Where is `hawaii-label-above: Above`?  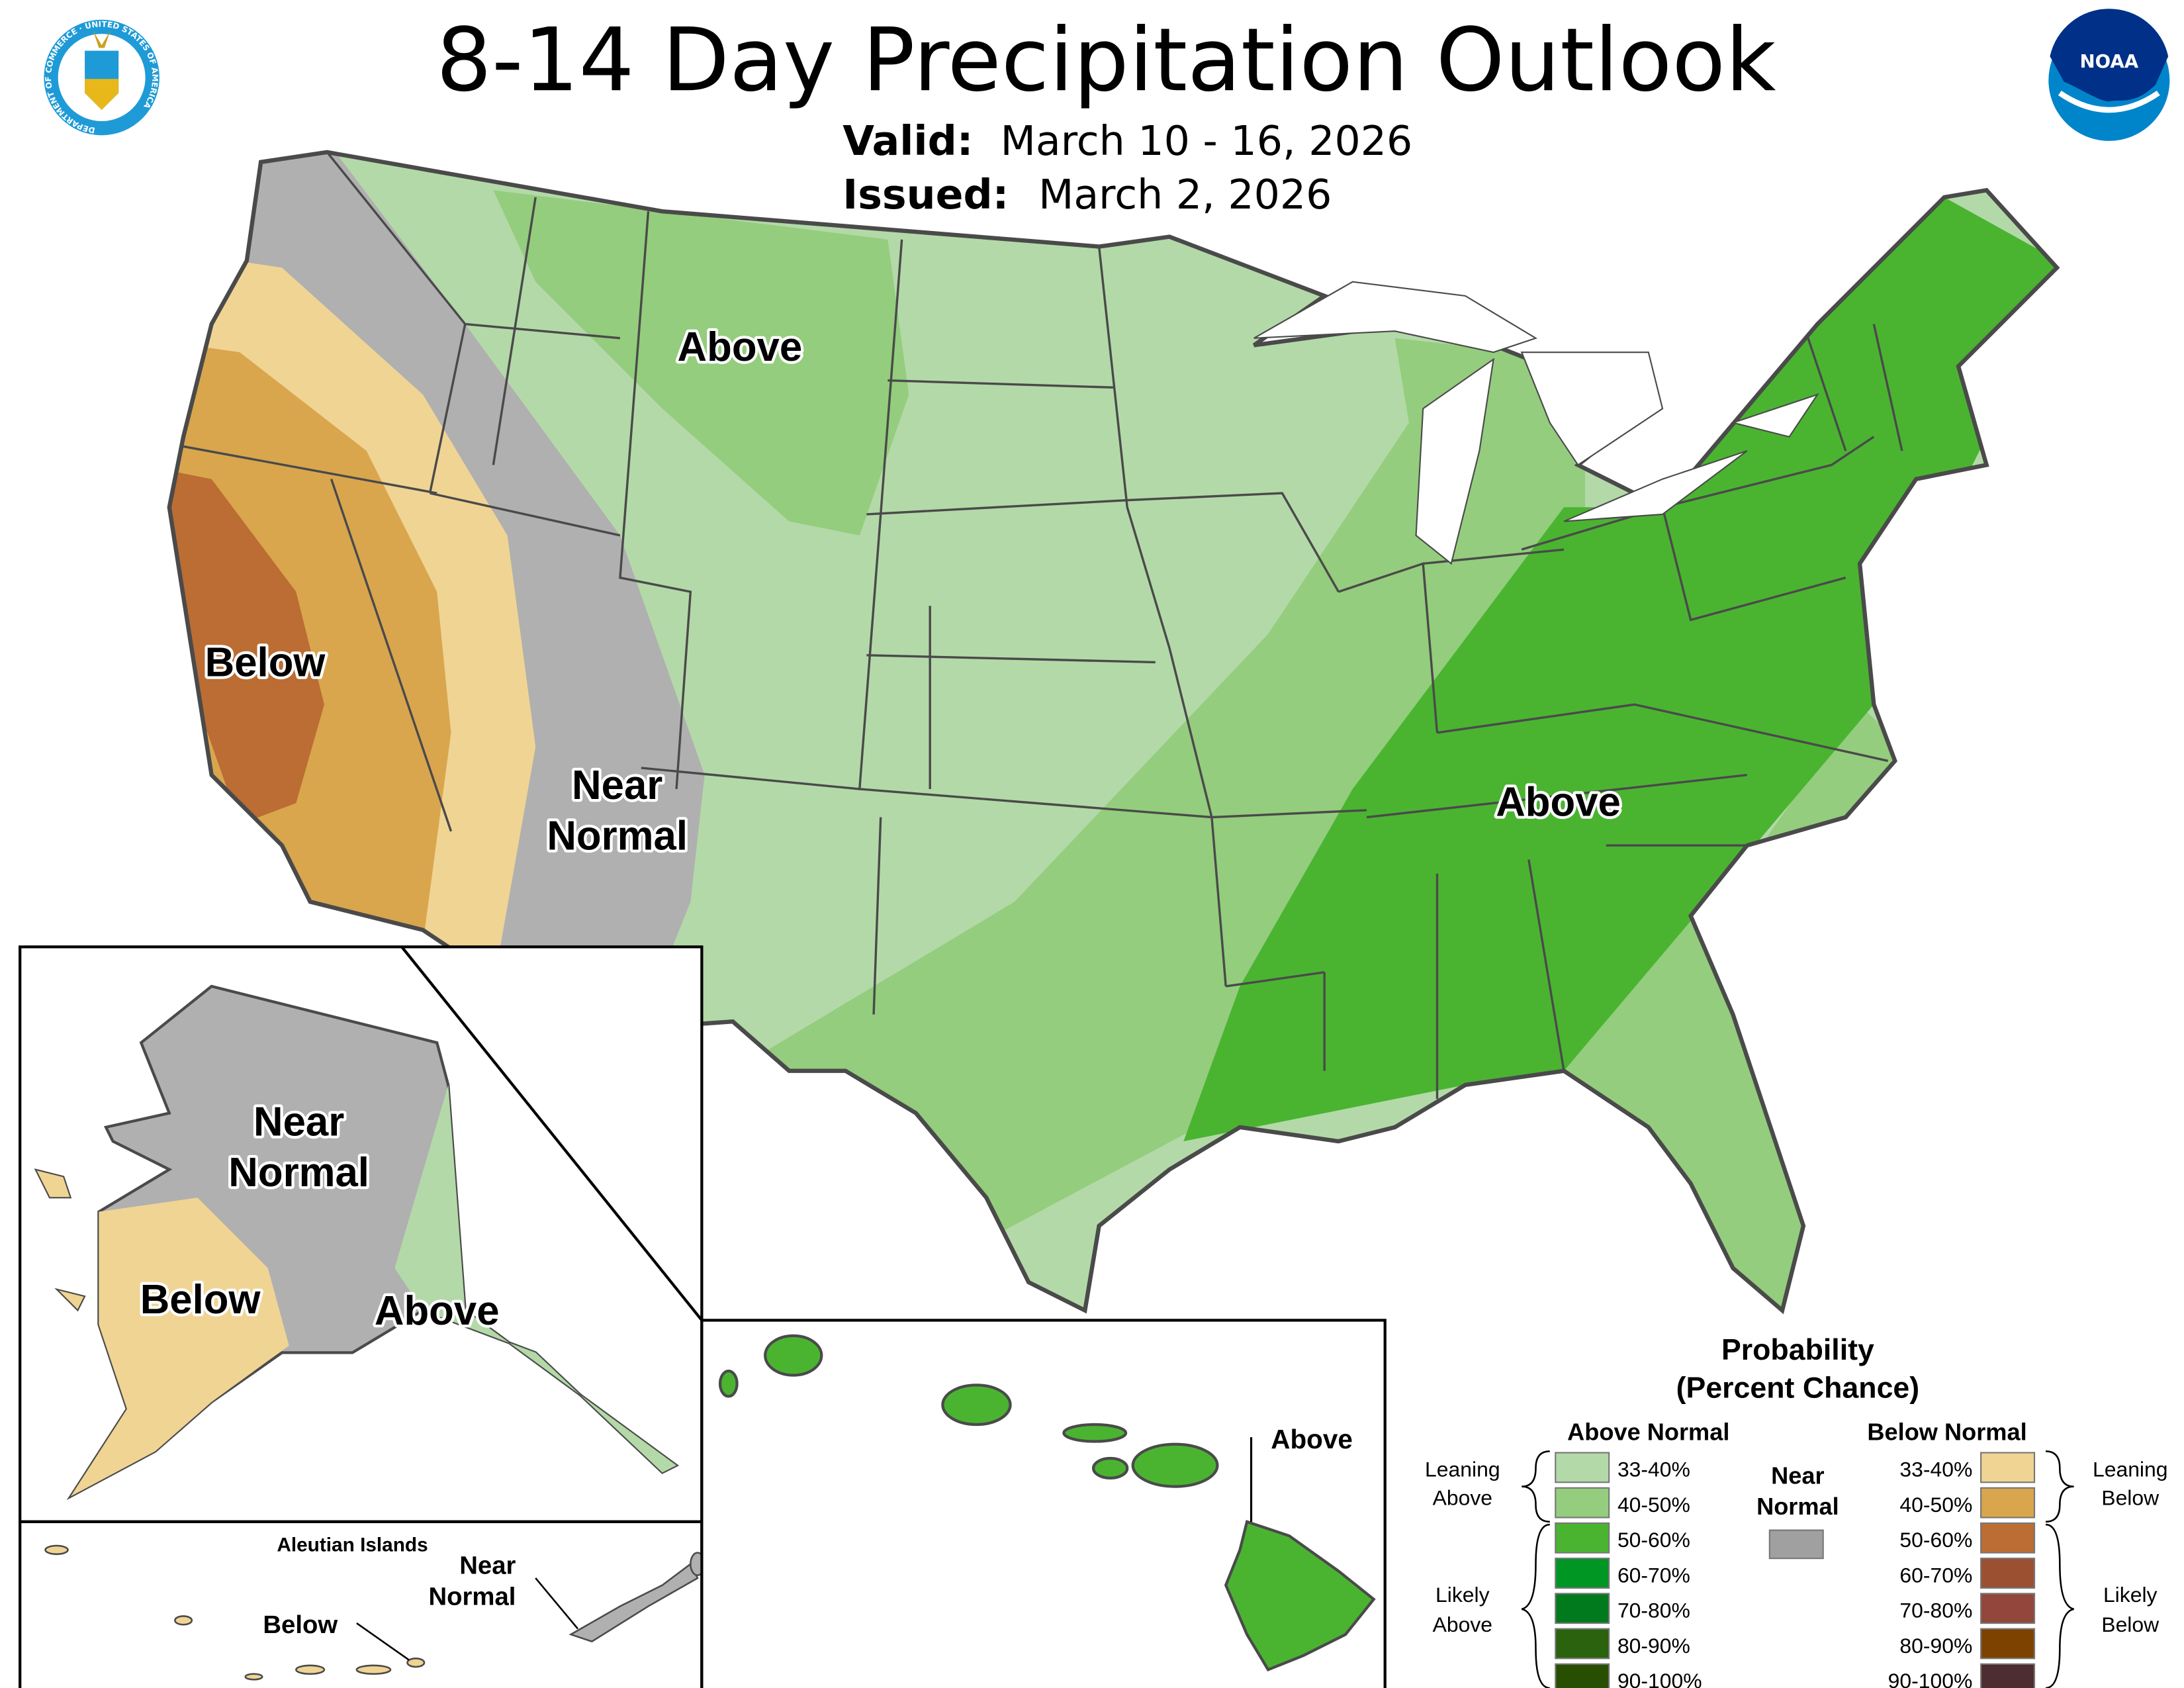
hawaii-label-above: Above is located at coordinates (1312, 1439).